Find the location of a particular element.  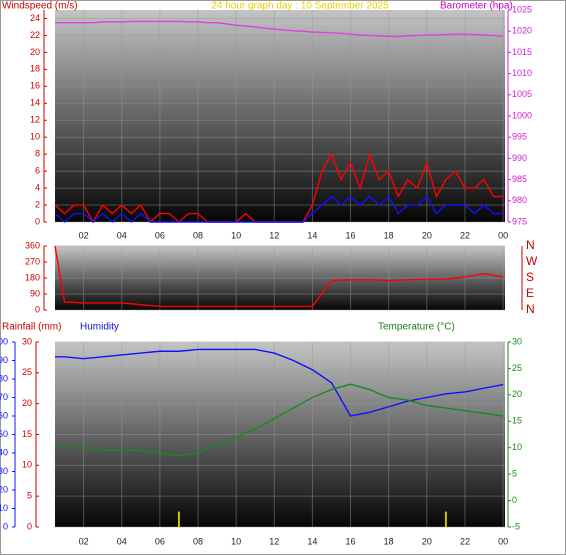

y-tick-label: 1010 is located at coordinates (522, 73).